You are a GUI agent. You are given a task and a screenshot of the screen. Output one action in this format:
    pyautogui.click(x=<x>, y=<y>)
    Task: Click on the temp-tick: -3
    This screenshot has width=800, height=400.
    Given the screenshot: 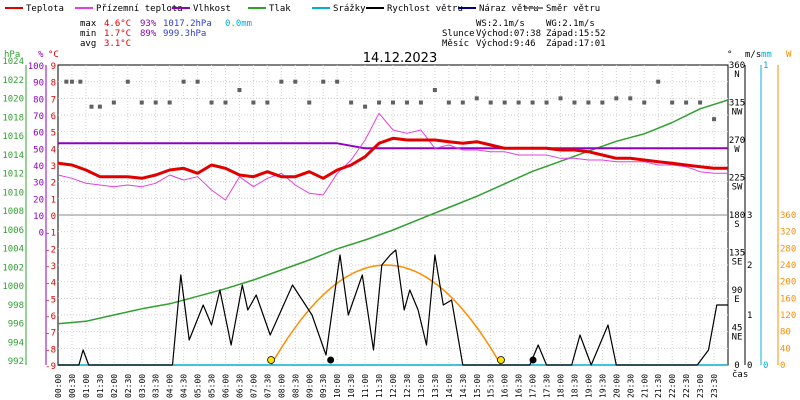 What is the action you would take?
    pyautogui.click(x=50, y=267)
    